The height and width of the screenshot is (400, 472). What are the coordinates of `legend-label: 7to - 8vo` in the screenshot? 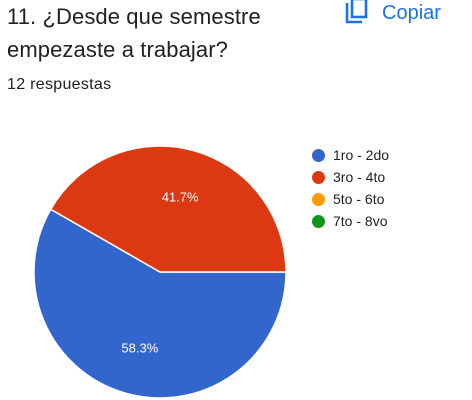 It's located at (360, 221).